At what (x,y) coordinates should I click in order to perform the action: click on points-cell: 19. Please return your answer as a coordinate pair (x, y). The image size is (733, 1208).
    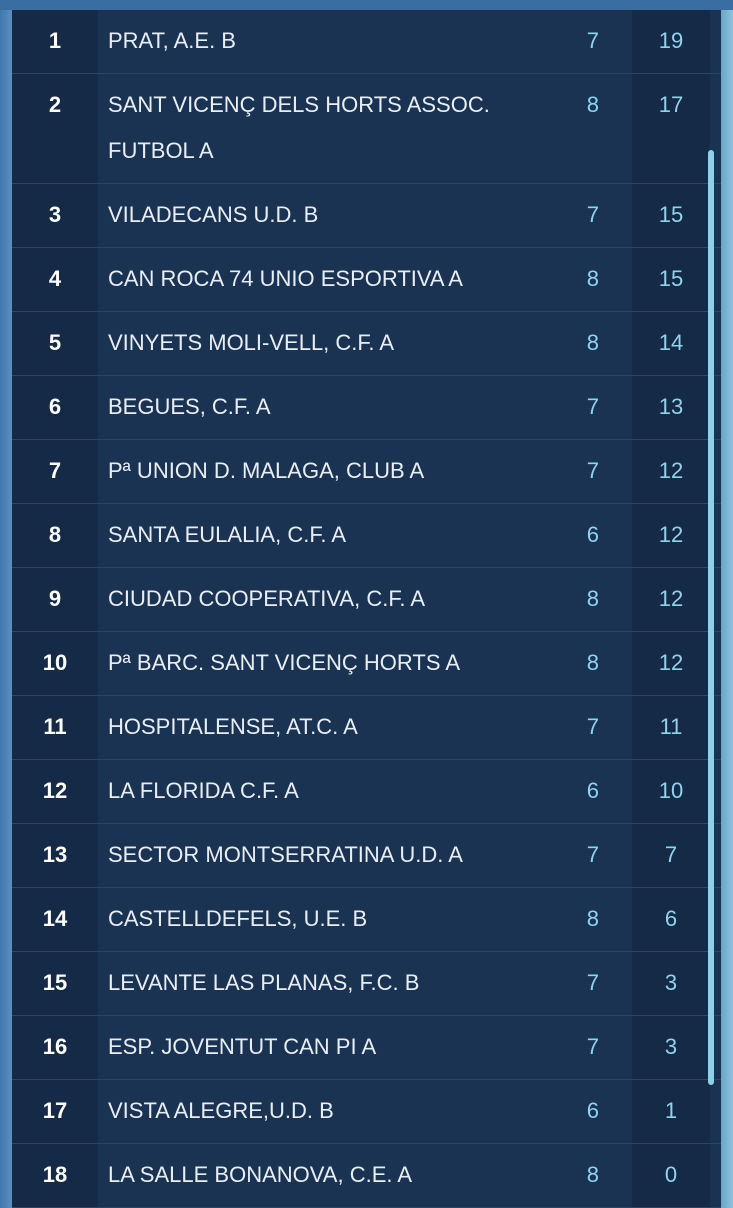
    Looking at the image, I should click on (671, 41).